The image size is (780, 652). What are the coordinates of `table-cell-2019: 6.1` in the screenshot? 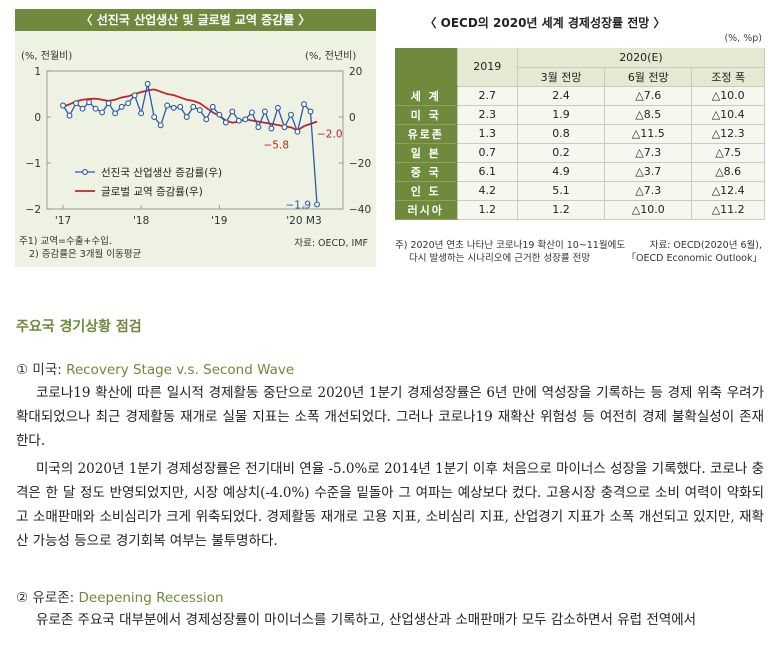 It's located at (487, 172).